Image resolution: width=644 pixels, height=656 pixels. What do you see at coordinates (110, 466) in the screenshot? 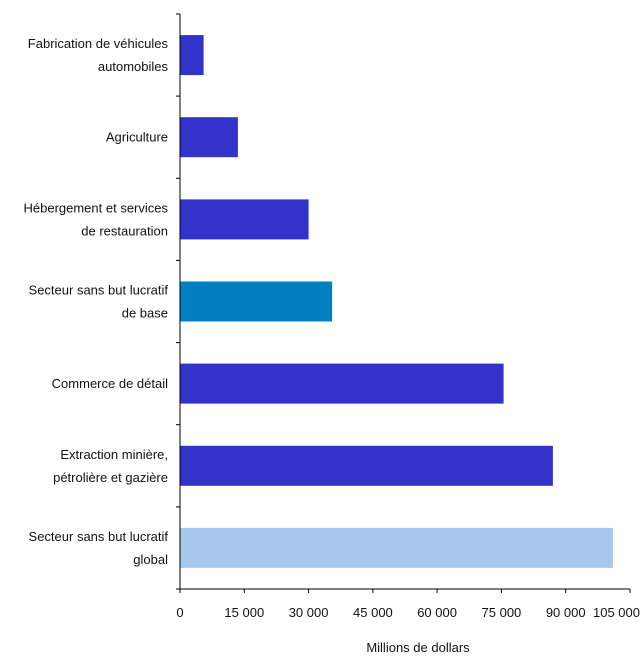
I see `category-label-6: Extraction minière, pétrolière et gazière` at bounding box center [110, 466].